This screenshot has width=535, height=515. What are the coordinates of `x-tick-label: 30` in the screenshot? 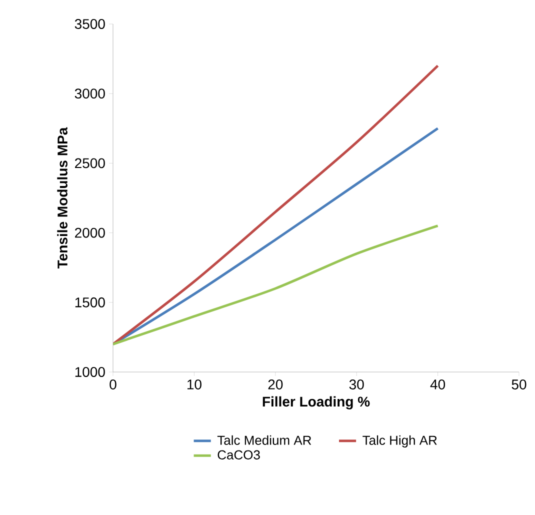 It's located at (356, 385).